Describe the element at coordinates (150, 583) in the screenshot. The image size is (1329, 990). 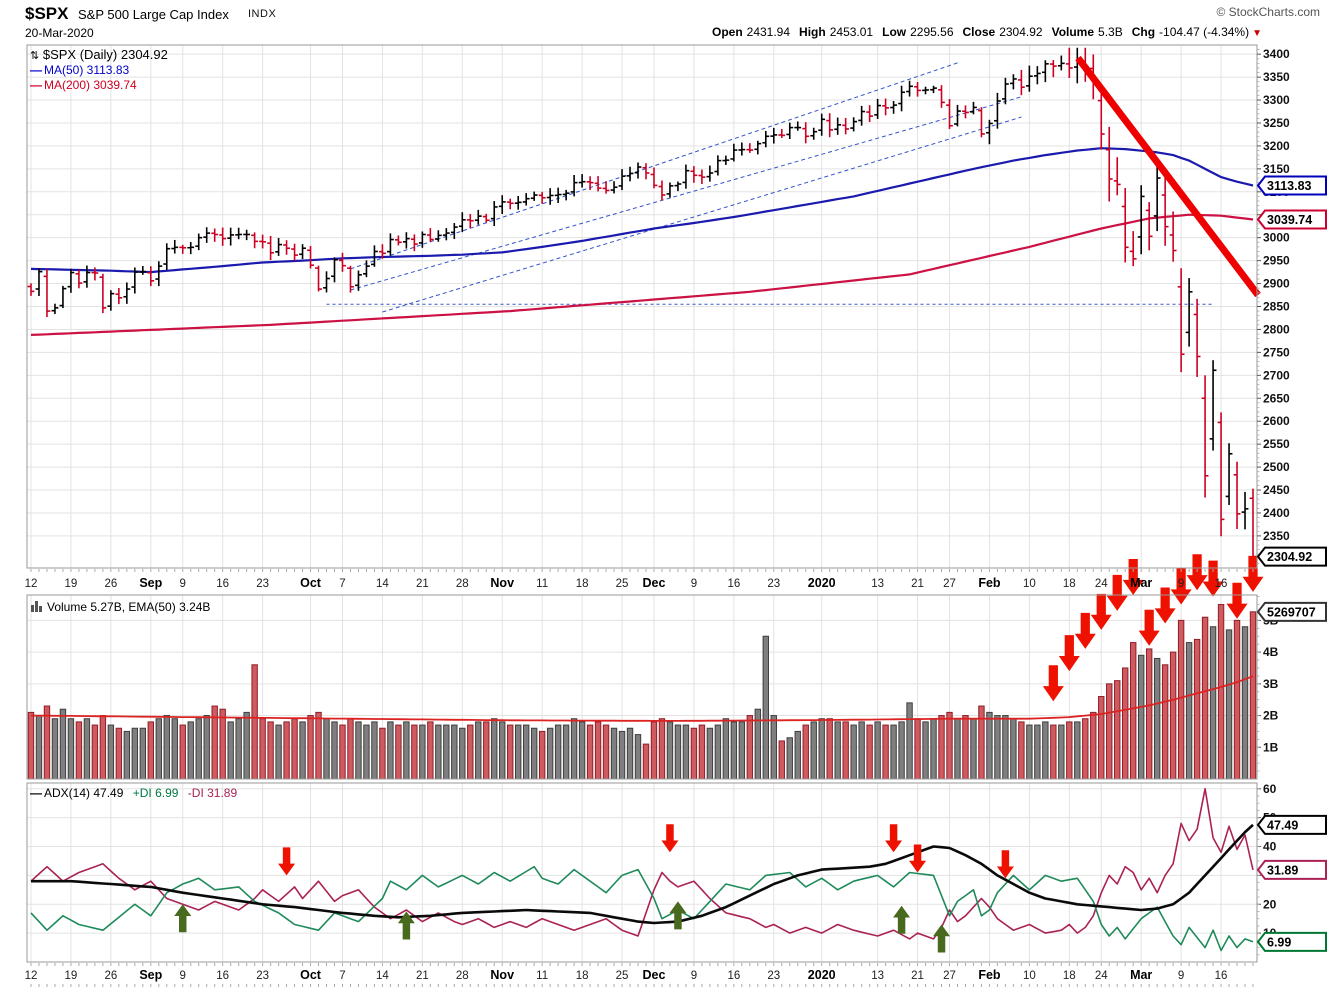
I see `date-tick-label: Sep` at that location.